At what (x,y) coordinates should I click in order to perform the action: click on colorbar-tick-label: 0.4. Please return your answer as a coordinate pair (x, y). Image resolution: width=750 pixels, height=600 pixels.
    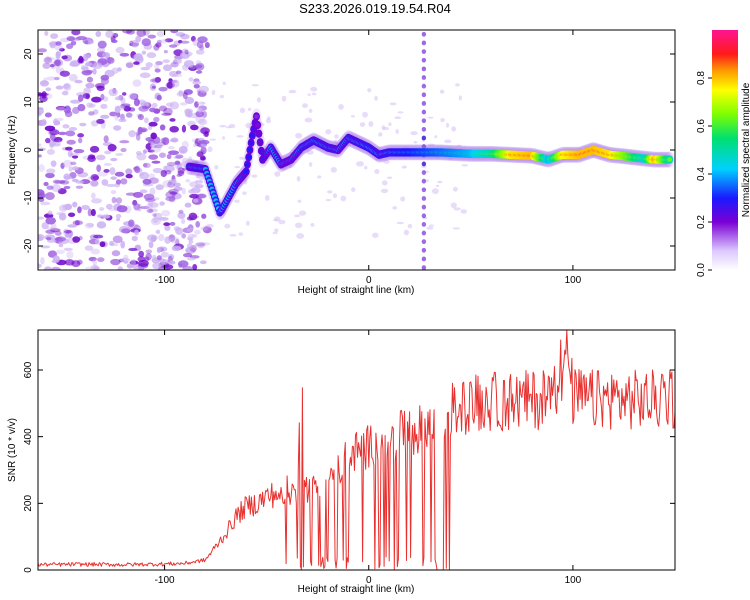
    Looking at the image, I should click on (701, 174).